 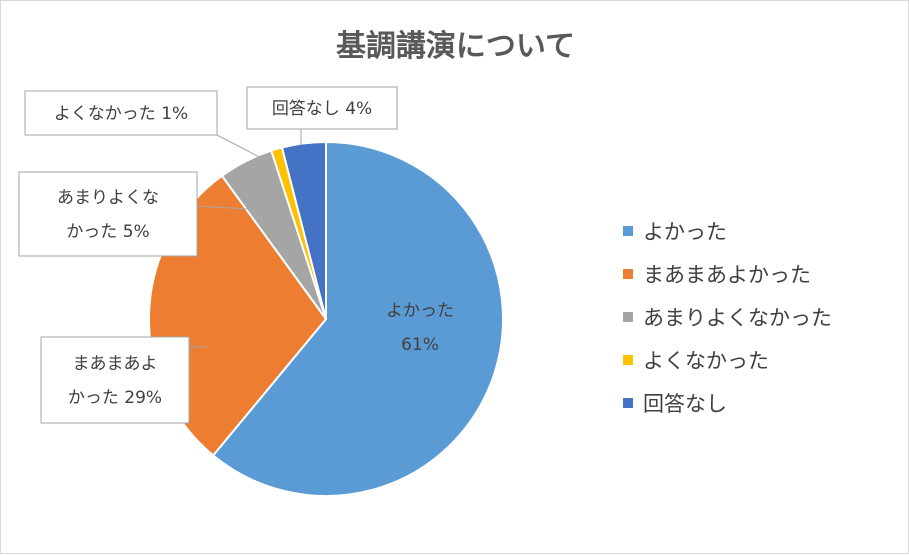 What do you see at coordinates (455, 46) in the screenshot?
I see `chart-title: 基調講演について` at bounding box center [455, 46].